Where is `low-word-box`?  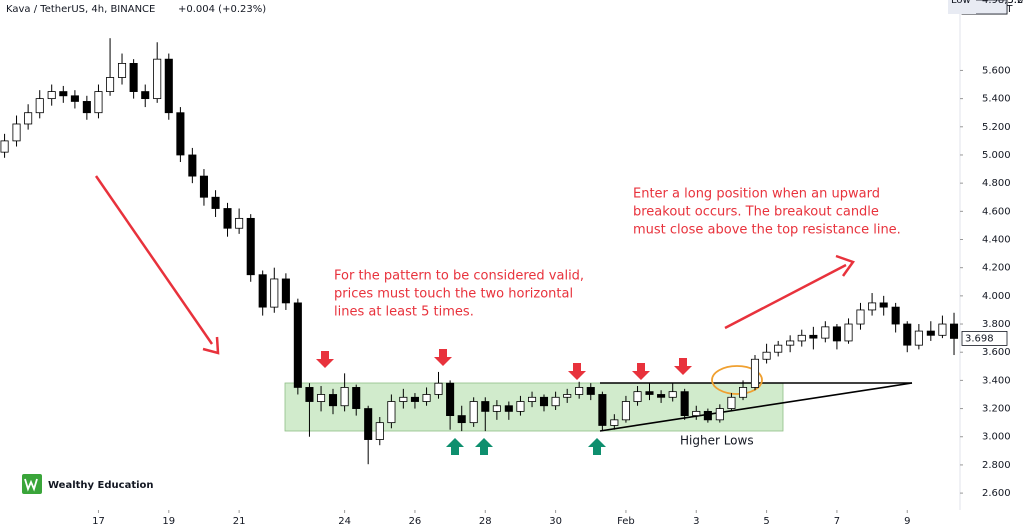
low-word-box is located at coordinates (962, 7).